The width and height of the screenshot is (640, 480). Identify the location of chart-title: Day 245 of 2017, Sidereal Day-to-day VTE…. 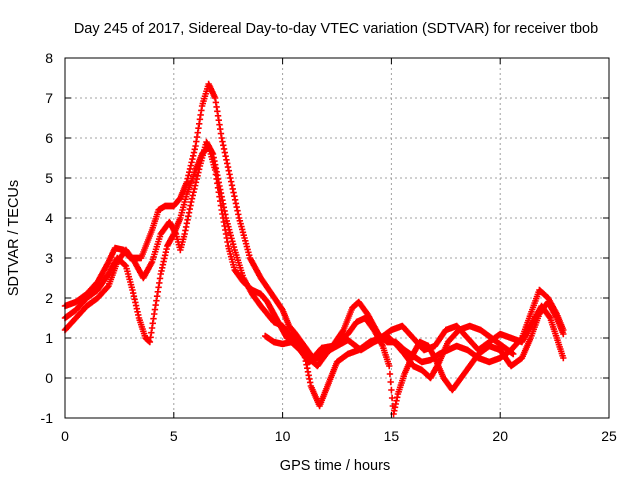
(336, 29).